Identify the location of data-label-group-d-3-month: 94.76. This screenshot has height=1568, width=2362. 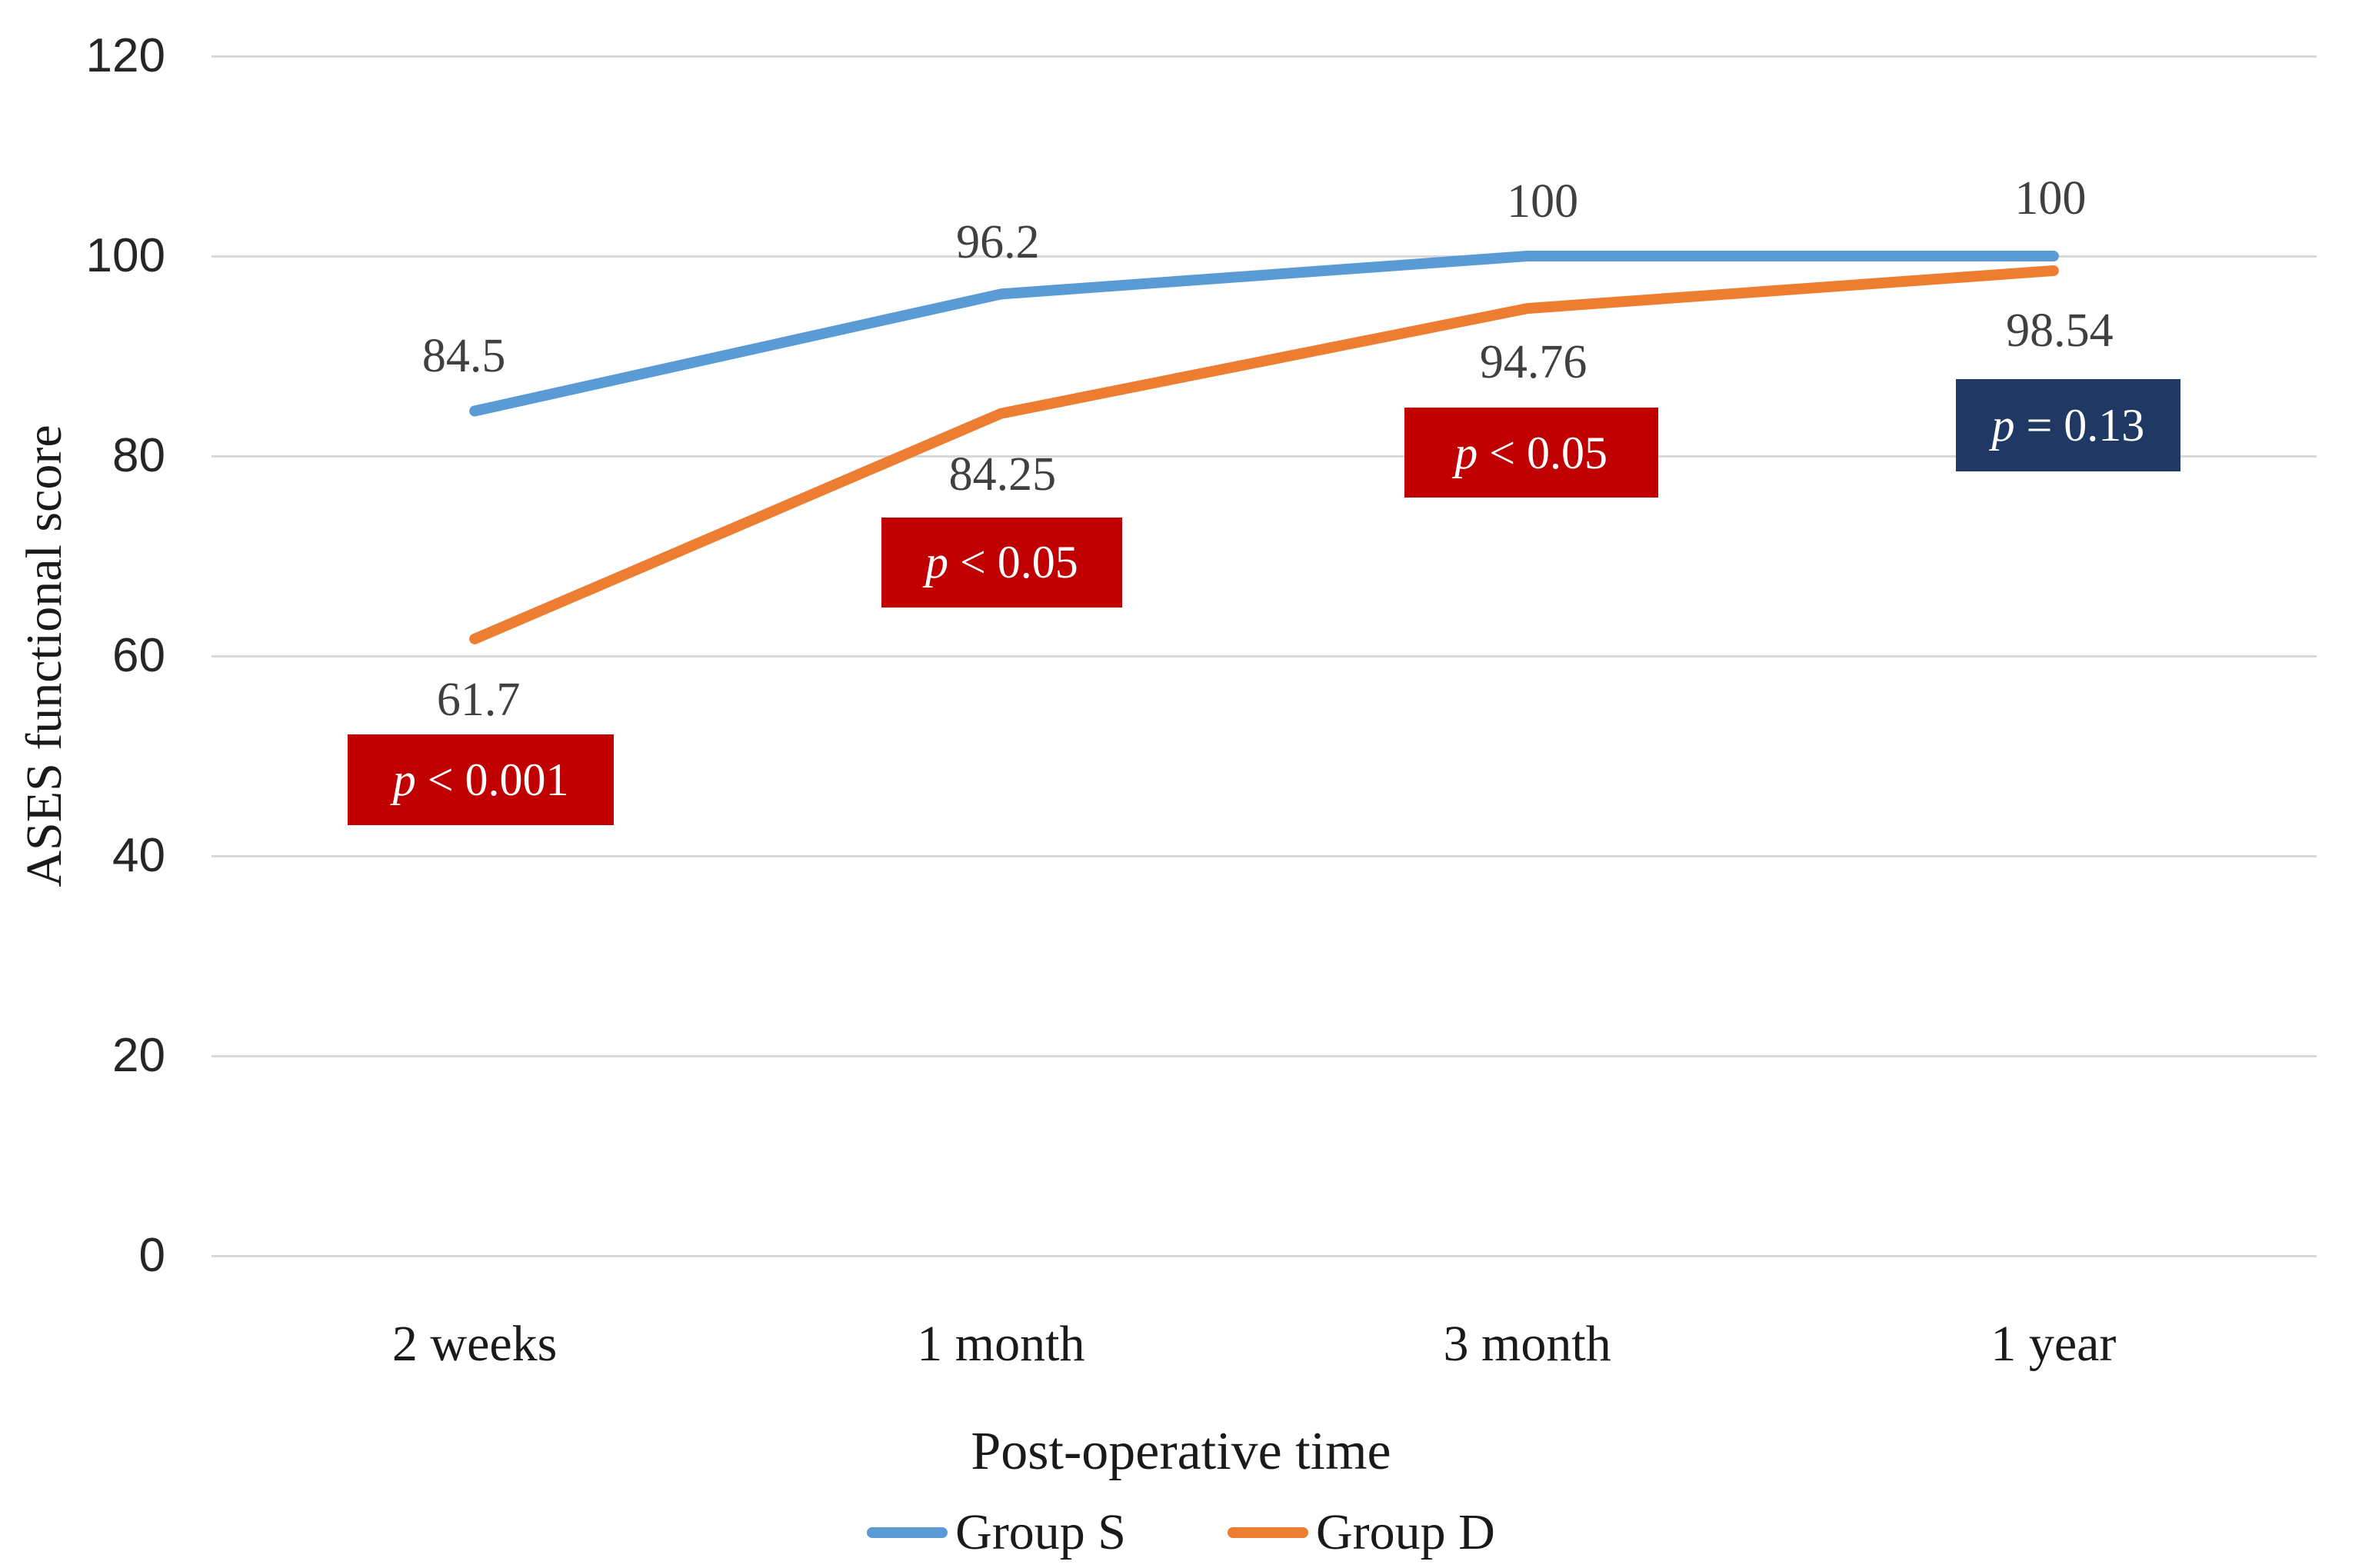
(1533, 362).